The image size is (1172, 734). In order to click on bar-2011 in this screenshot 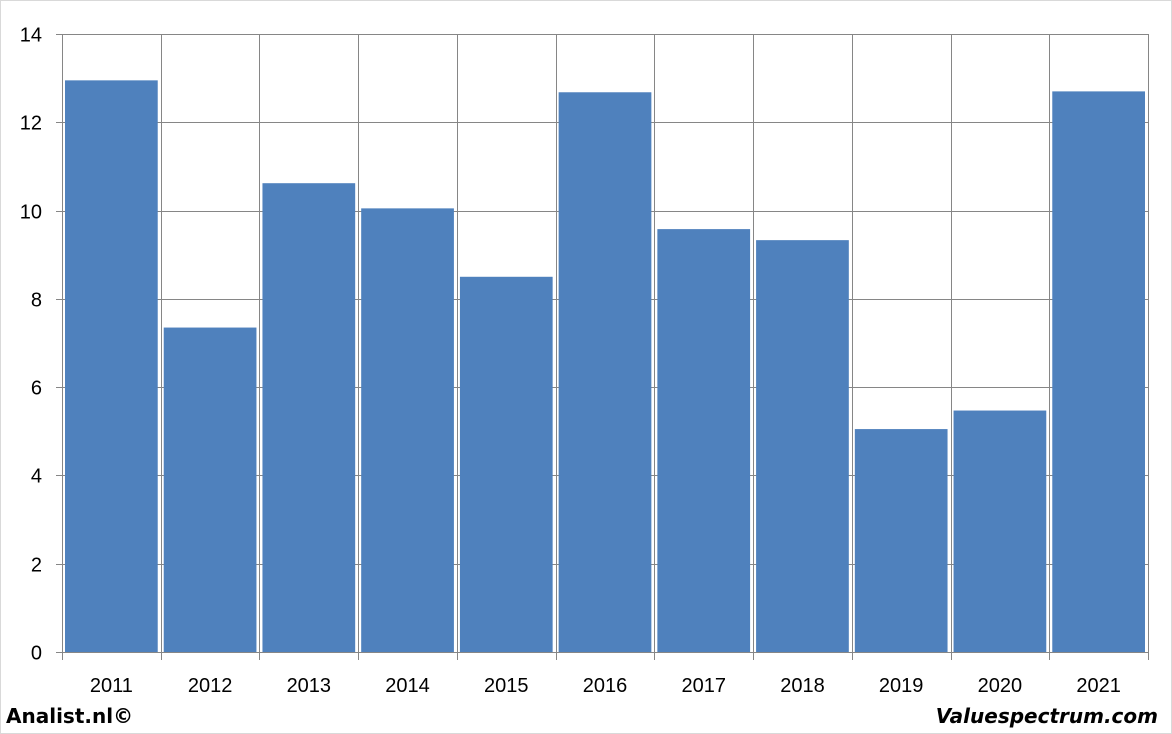, I will do `click(111, 366)`.